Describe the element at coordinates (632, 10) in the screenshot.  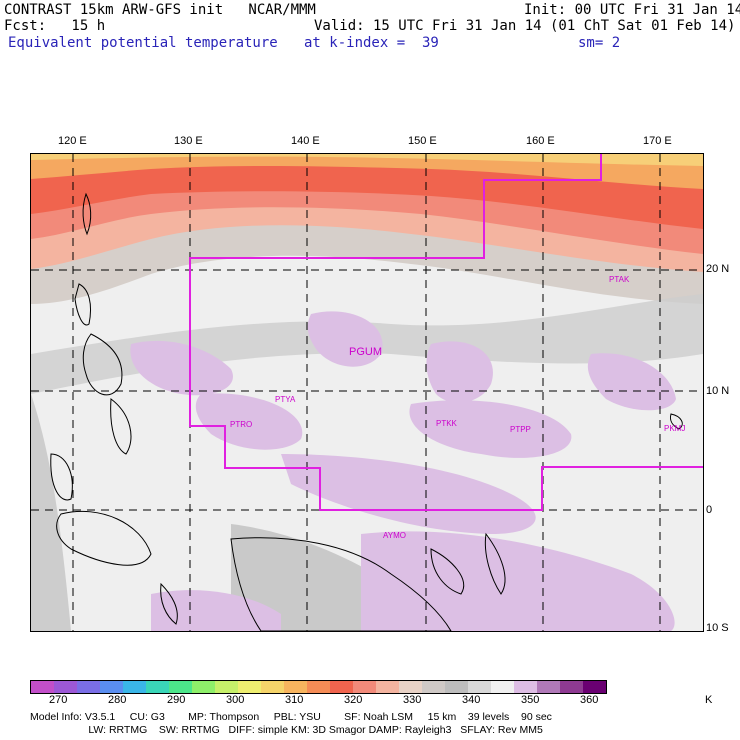
I see `header-init-time: Init: 00 UTC Fri 31 Jan 14` at that location.